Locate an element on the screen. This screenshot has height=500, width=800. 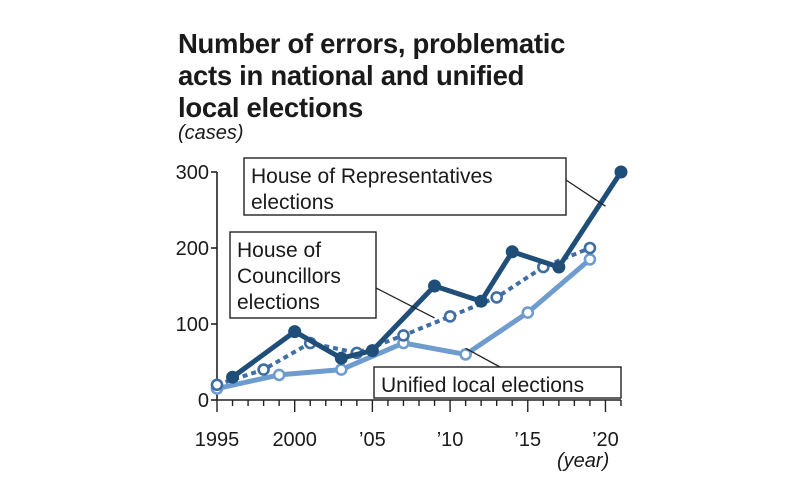
x-axis-label: (year) is located at coordinates (583, 461).